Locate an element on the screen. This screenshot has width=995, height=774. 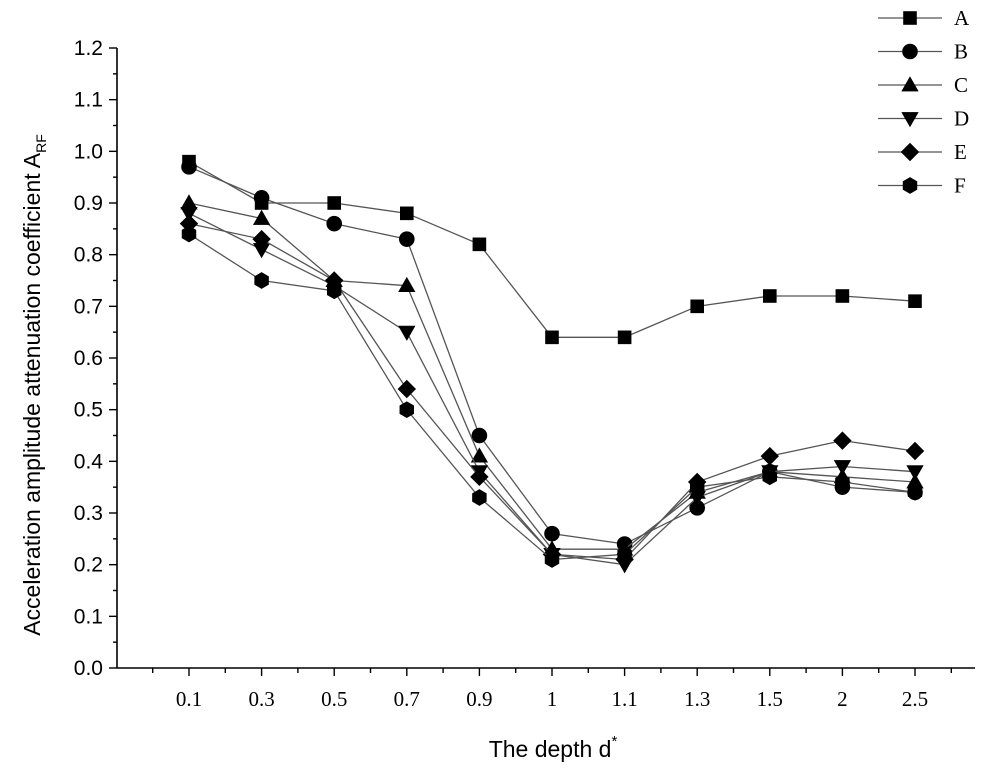
x-axis-title: The depth d* is located at coordinates (553, 747).